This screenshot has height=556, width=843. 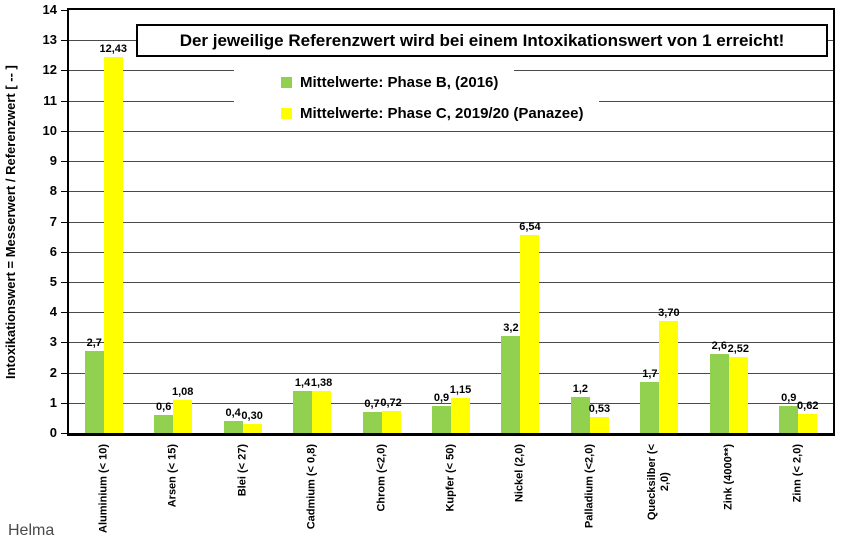 What do you see at coordinates (511, 328) in the screenshot?
I see `bar-label-green-6: 3,2` at bounding box center [511, 328].